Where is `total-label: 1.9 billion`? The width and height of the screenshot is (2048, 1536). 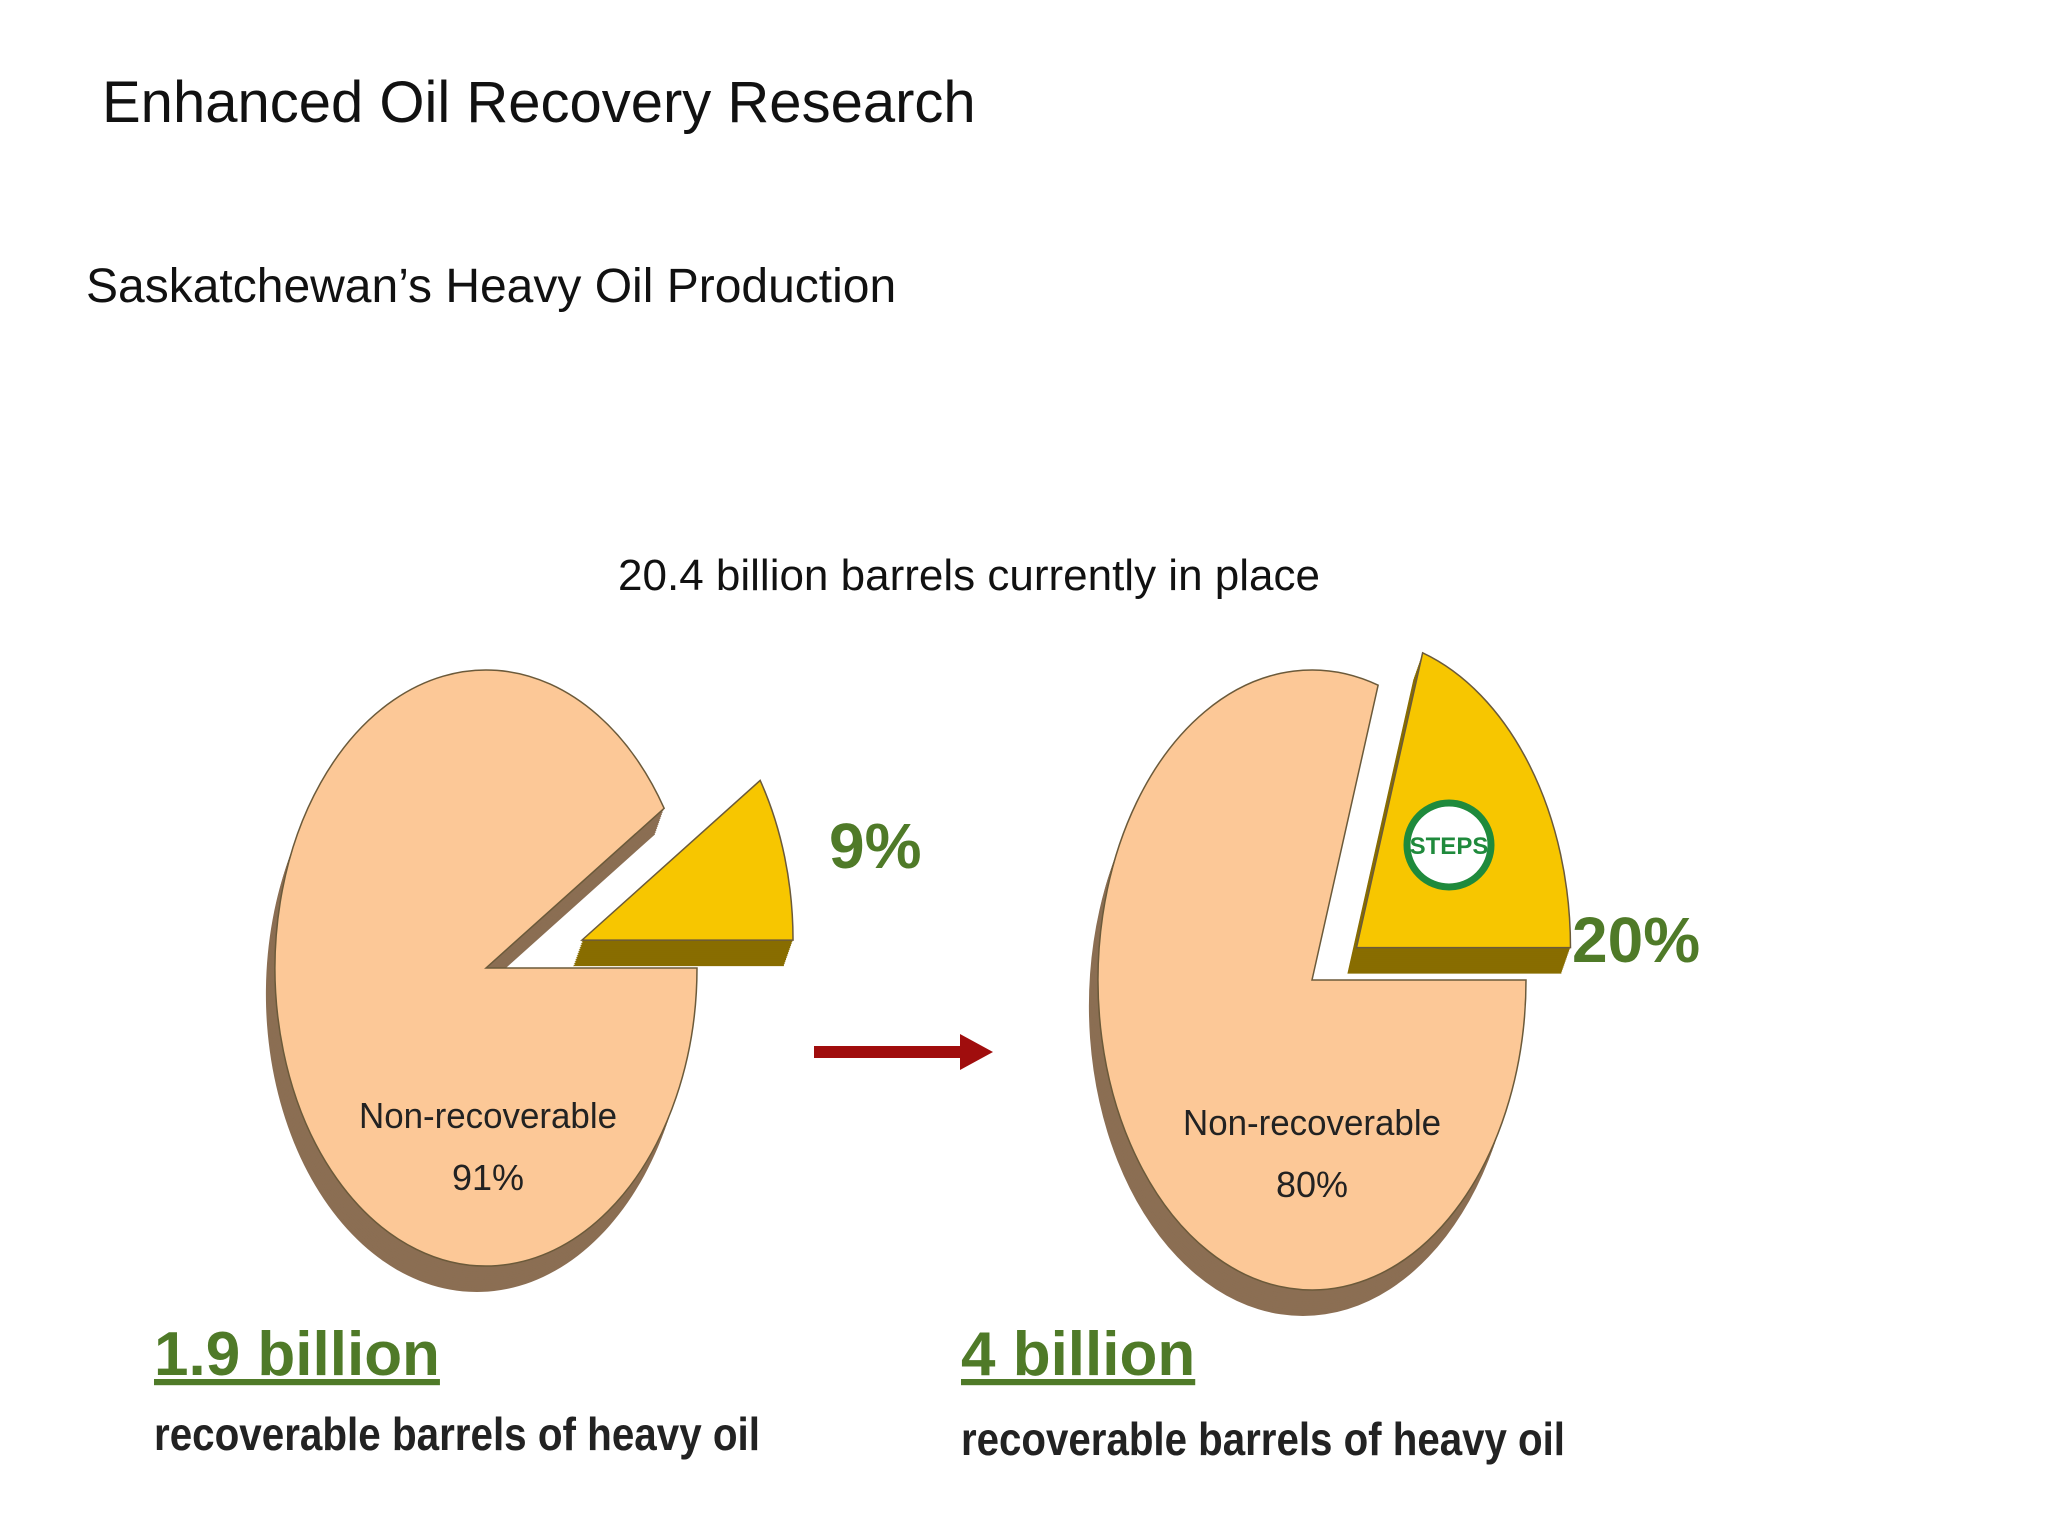 total-label: 1.9 billion is located at coordinates (297, 1354).